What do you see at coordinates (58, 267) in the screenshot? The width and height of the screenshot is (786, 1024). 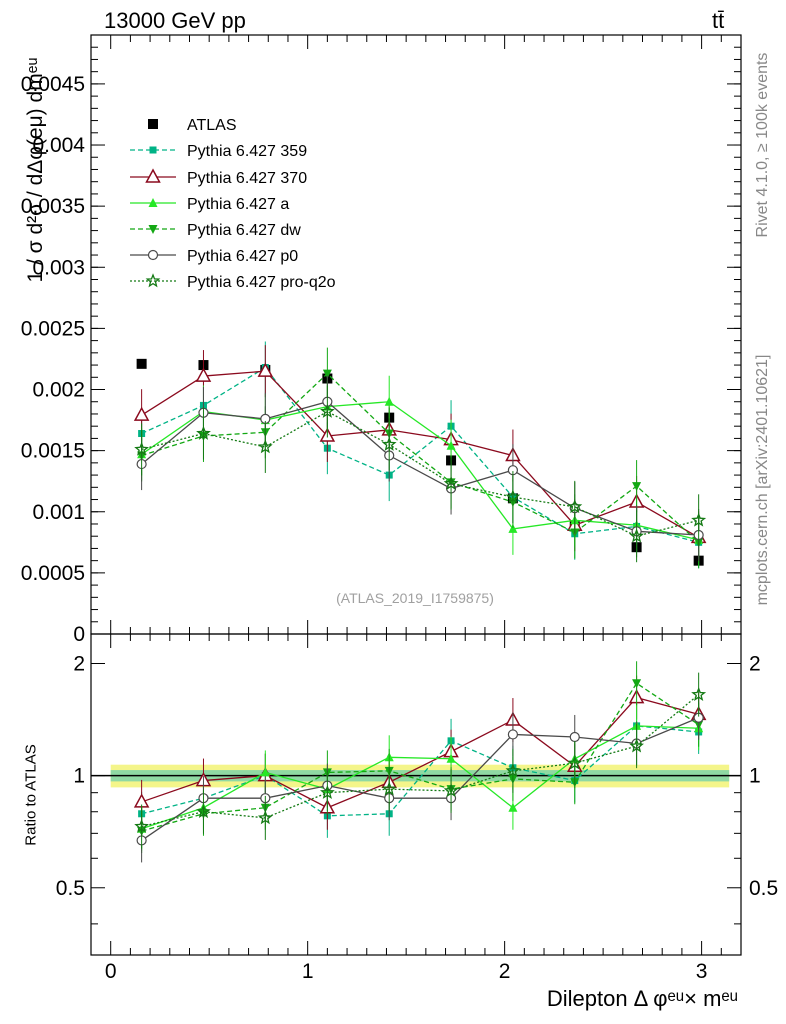 I see `y-tick-label: 0.003` at bounding box center [58, 267].